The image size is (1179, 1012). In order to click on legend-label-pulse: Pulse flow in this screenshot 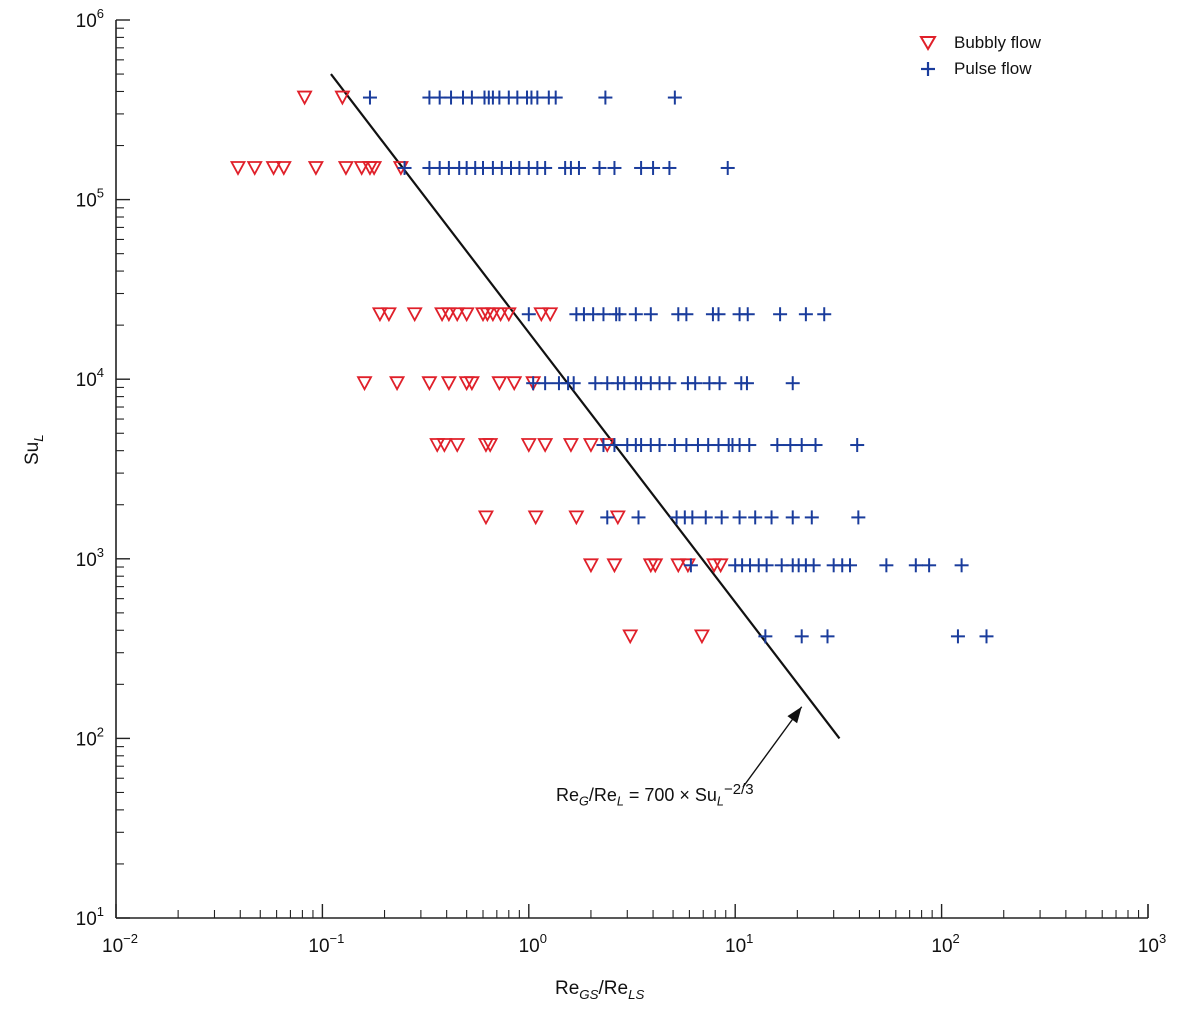, I will do `click(993, 68)`.